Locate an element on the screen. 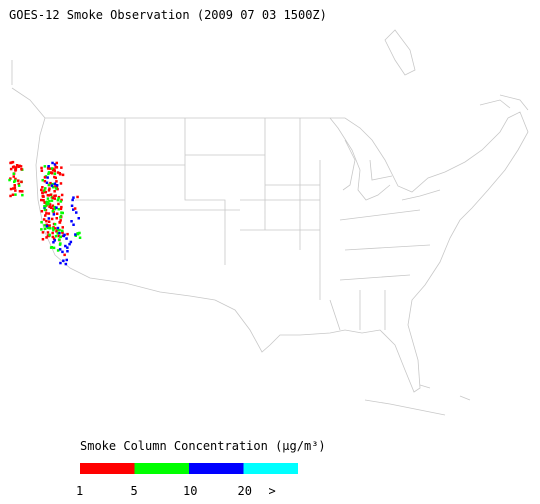 The image size is (540, 504). legend: 1 5 10 20 > is located at coordinates (187, 480).